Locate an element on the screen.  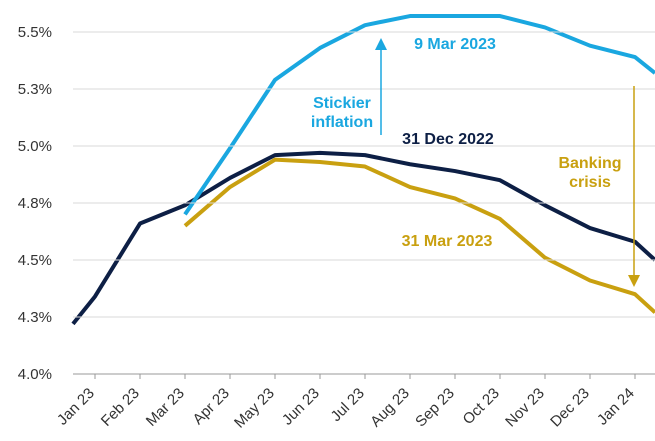
annotation: inflation is located at coordinates (342, 122).